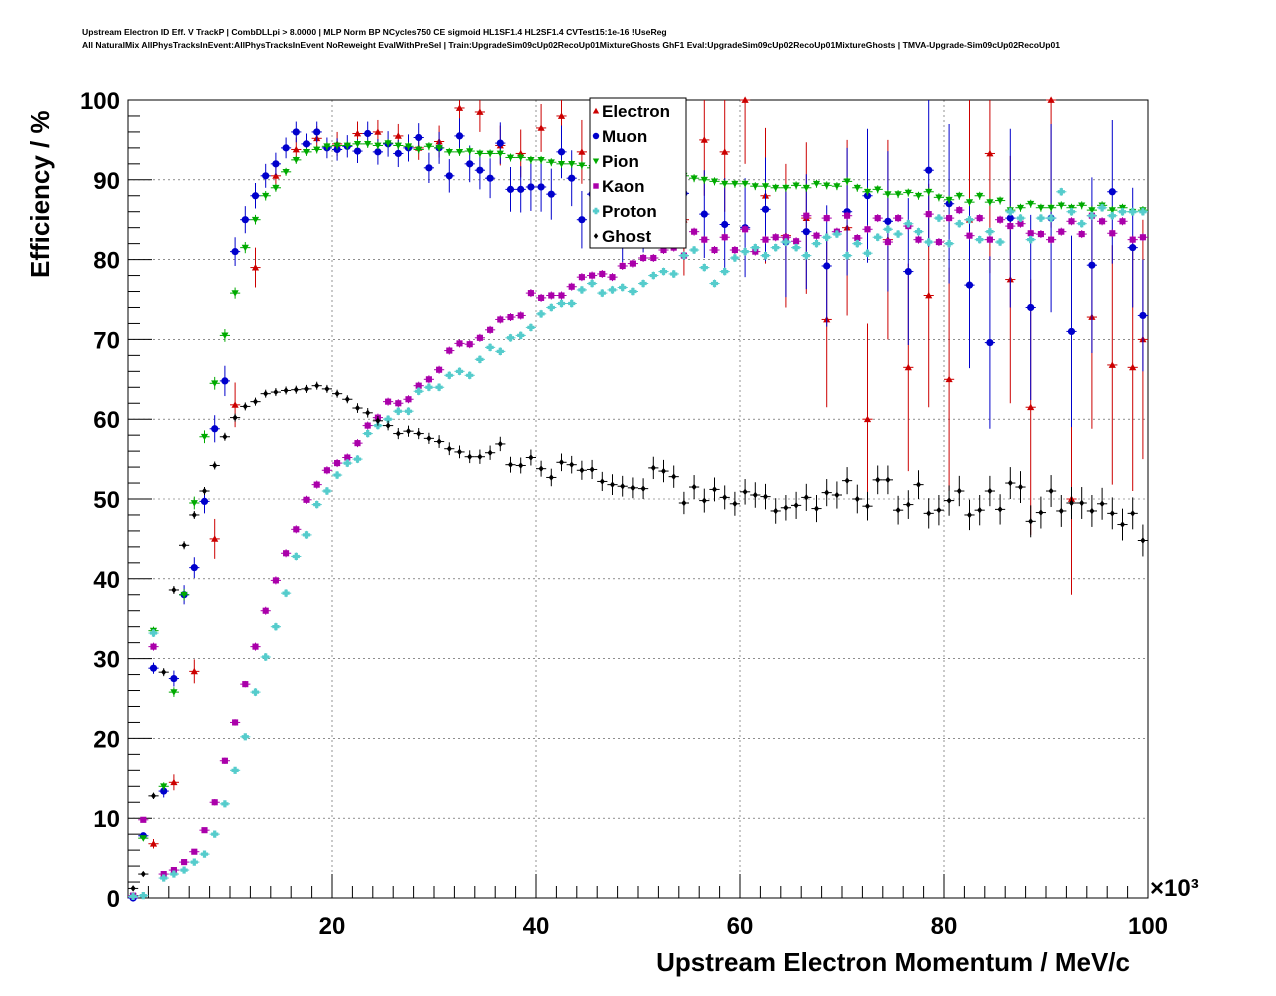  I want to click on legend: Electron Muon Pion Kaon Proton Ghost, so click(638, 173).